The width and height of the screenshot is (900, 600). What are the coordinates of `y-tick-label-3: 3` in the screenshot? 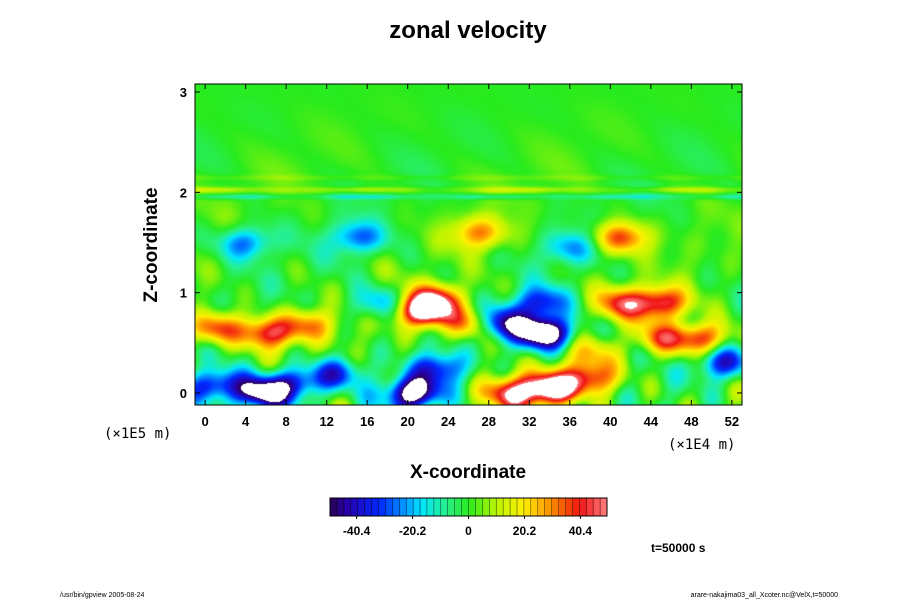 It's located at (183, 92).